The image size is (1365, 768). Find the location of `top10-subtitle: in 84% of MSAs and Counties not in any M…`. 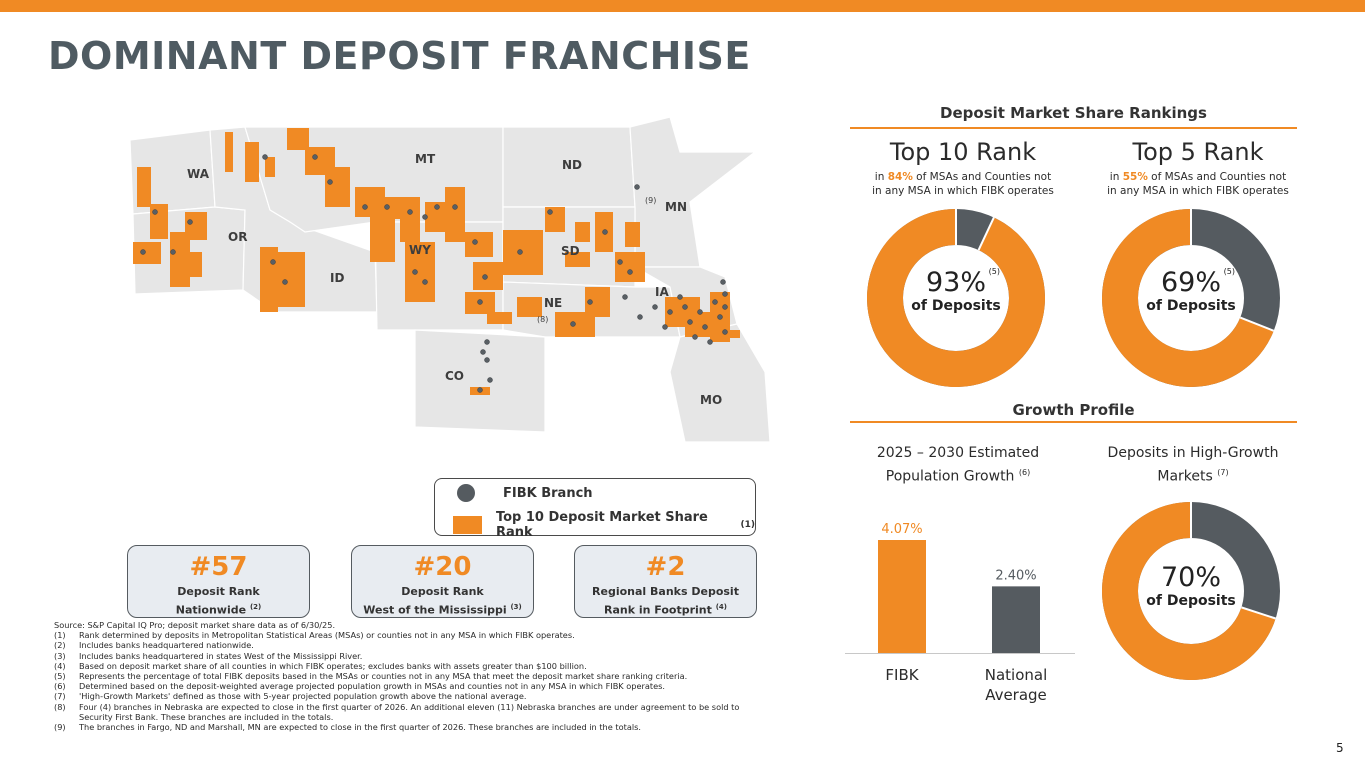

top10-subtitle: in 84% of MSAs and Counties not in any M… is located at coordinates (963, 184).